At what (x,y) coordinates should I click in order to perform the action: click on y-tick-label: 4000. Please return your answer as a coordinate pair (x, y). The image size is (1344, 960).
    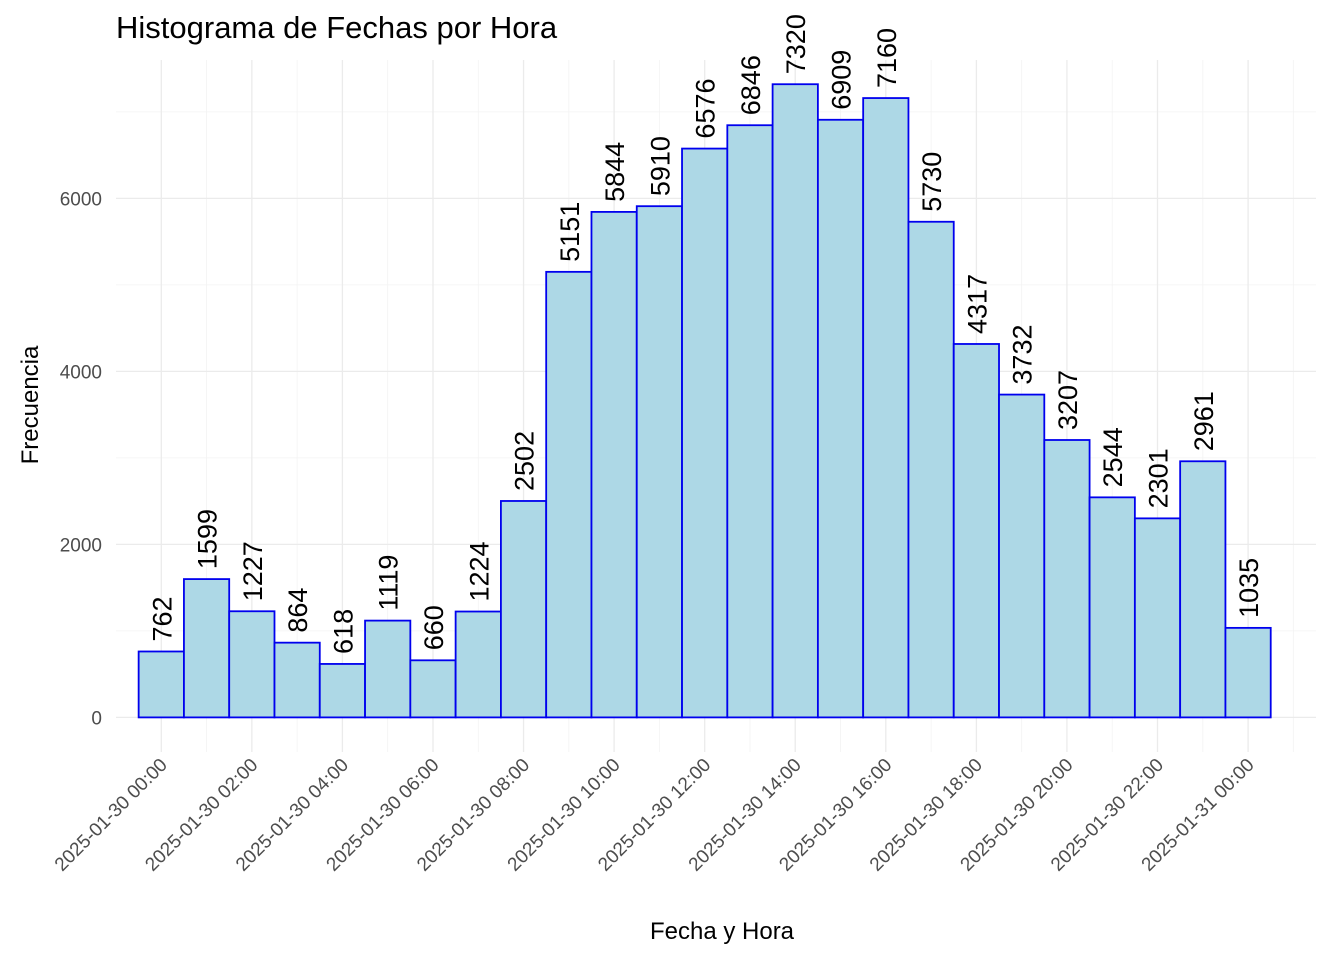
    Looking at the image, I should click on (81, 372).